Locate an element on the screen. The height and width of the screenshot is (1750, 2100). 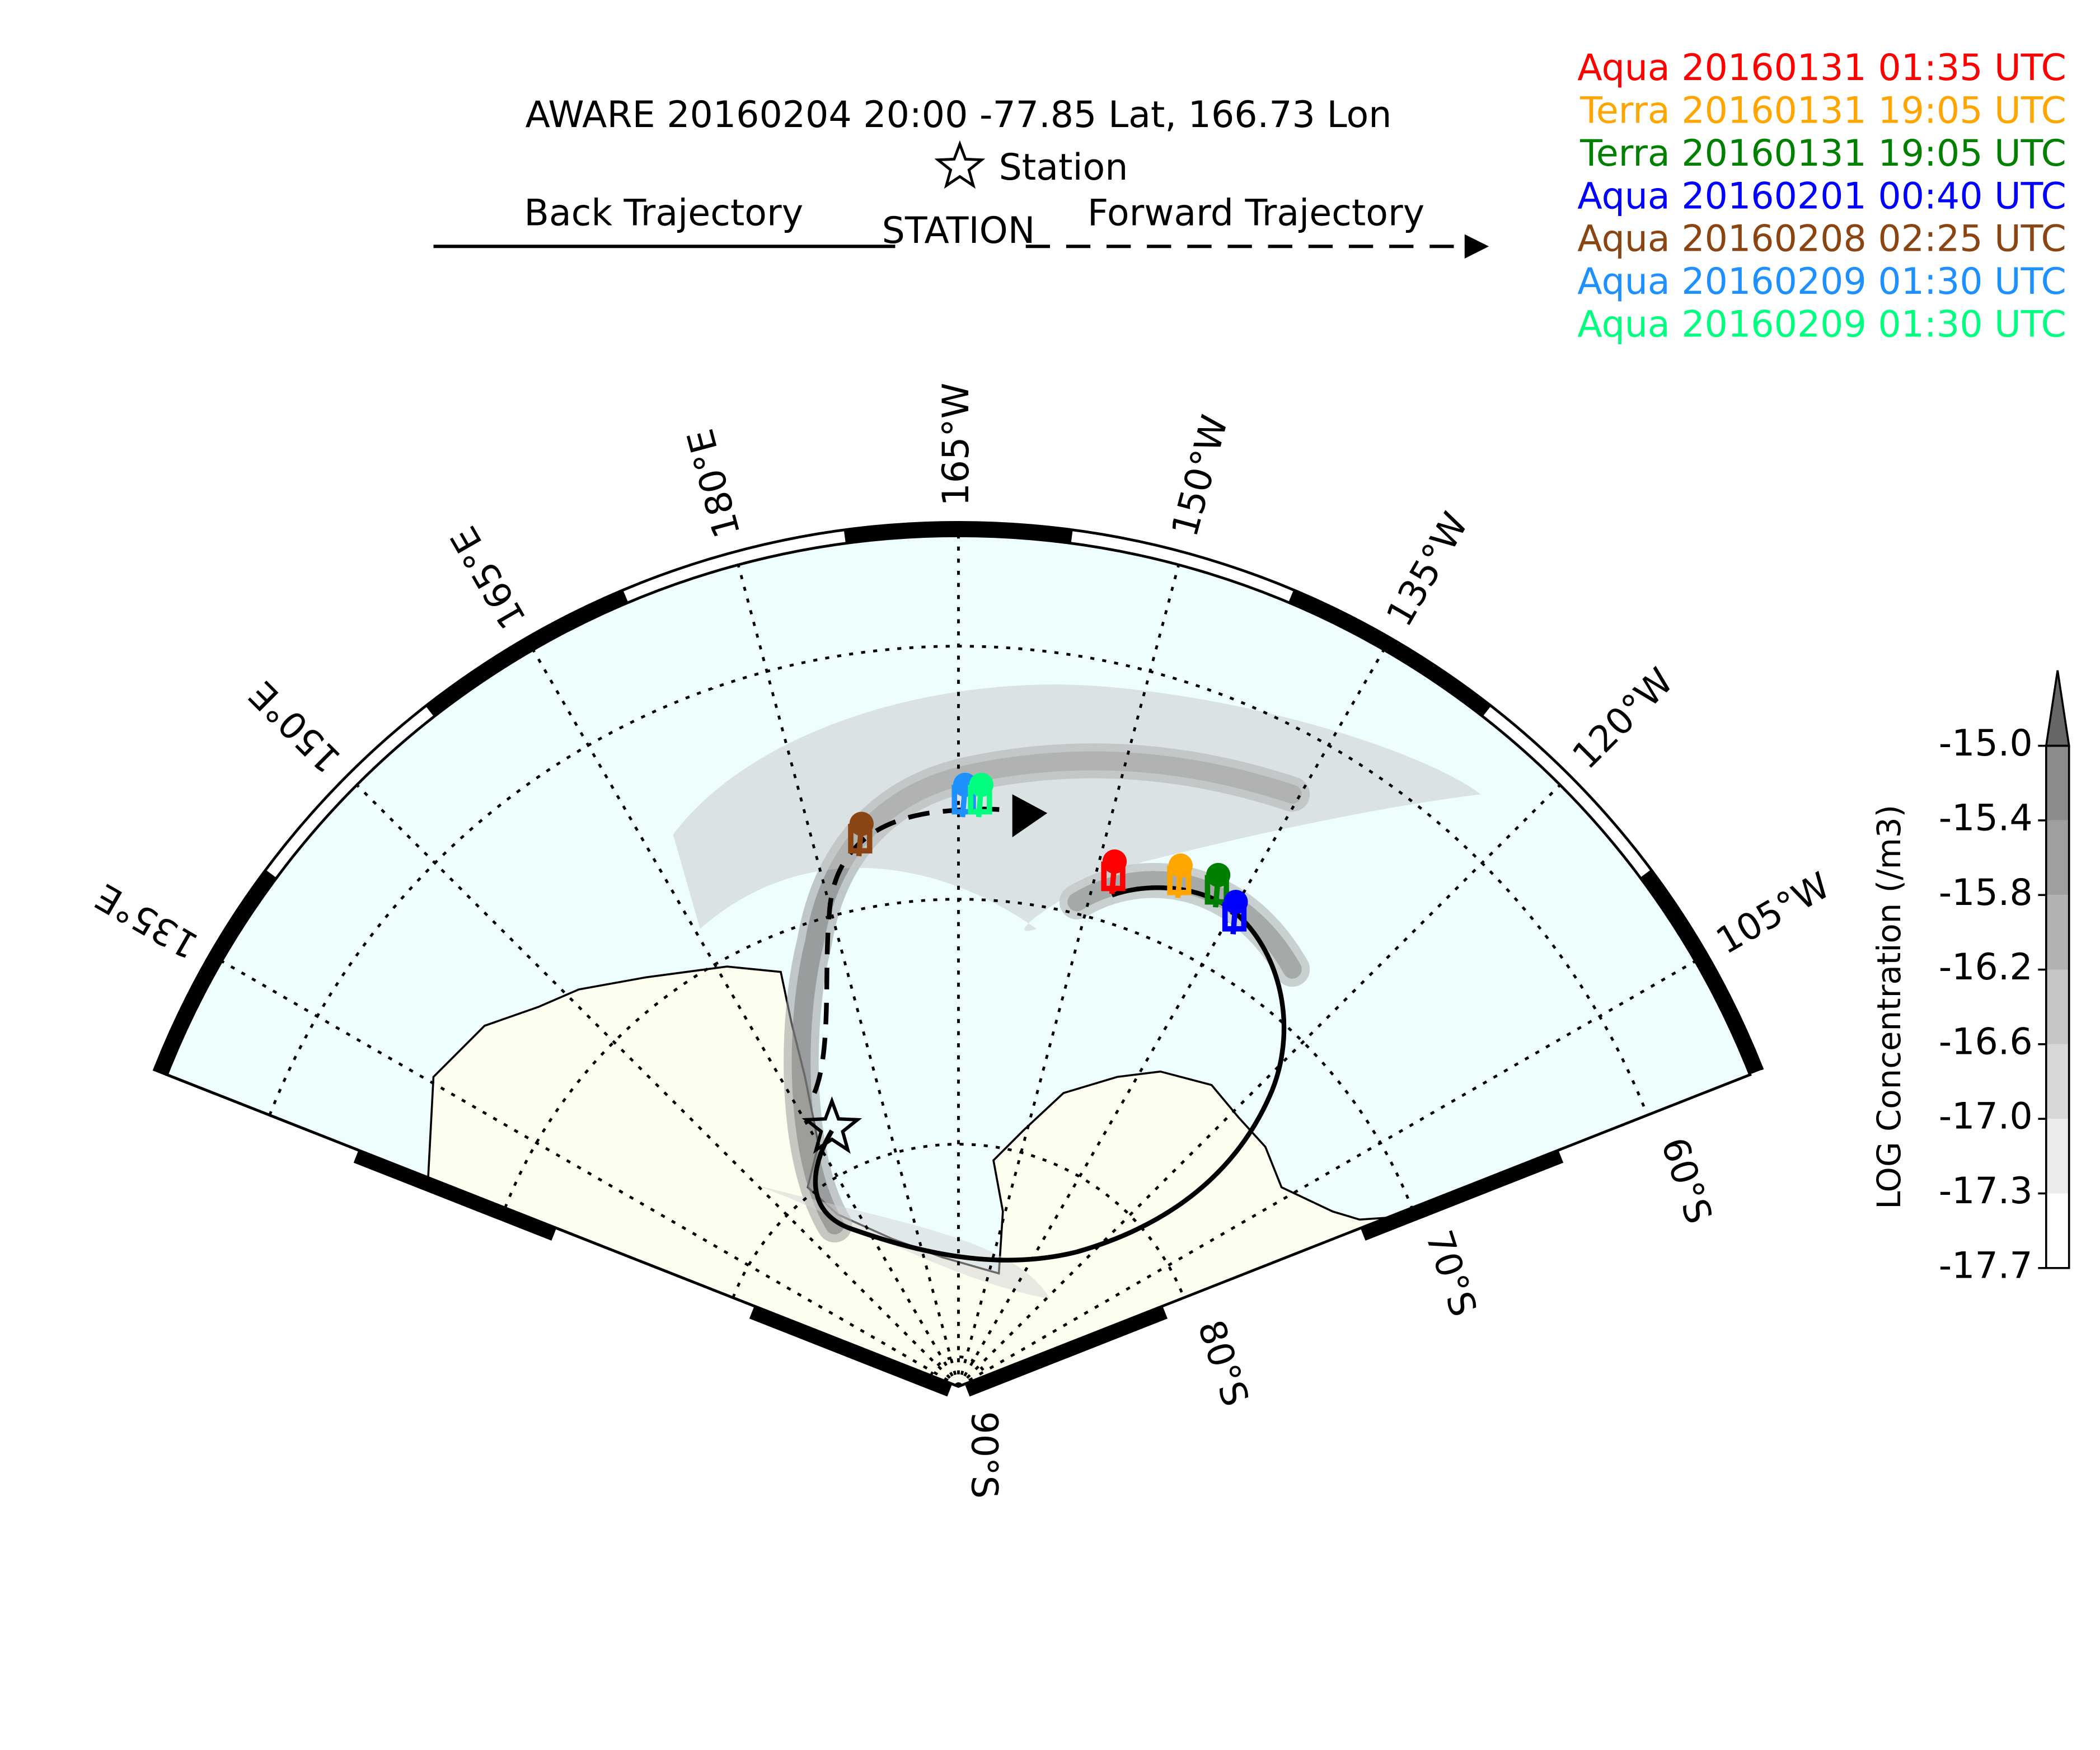
latitude-label: 70°S is located at coordinates (1450, 1274).